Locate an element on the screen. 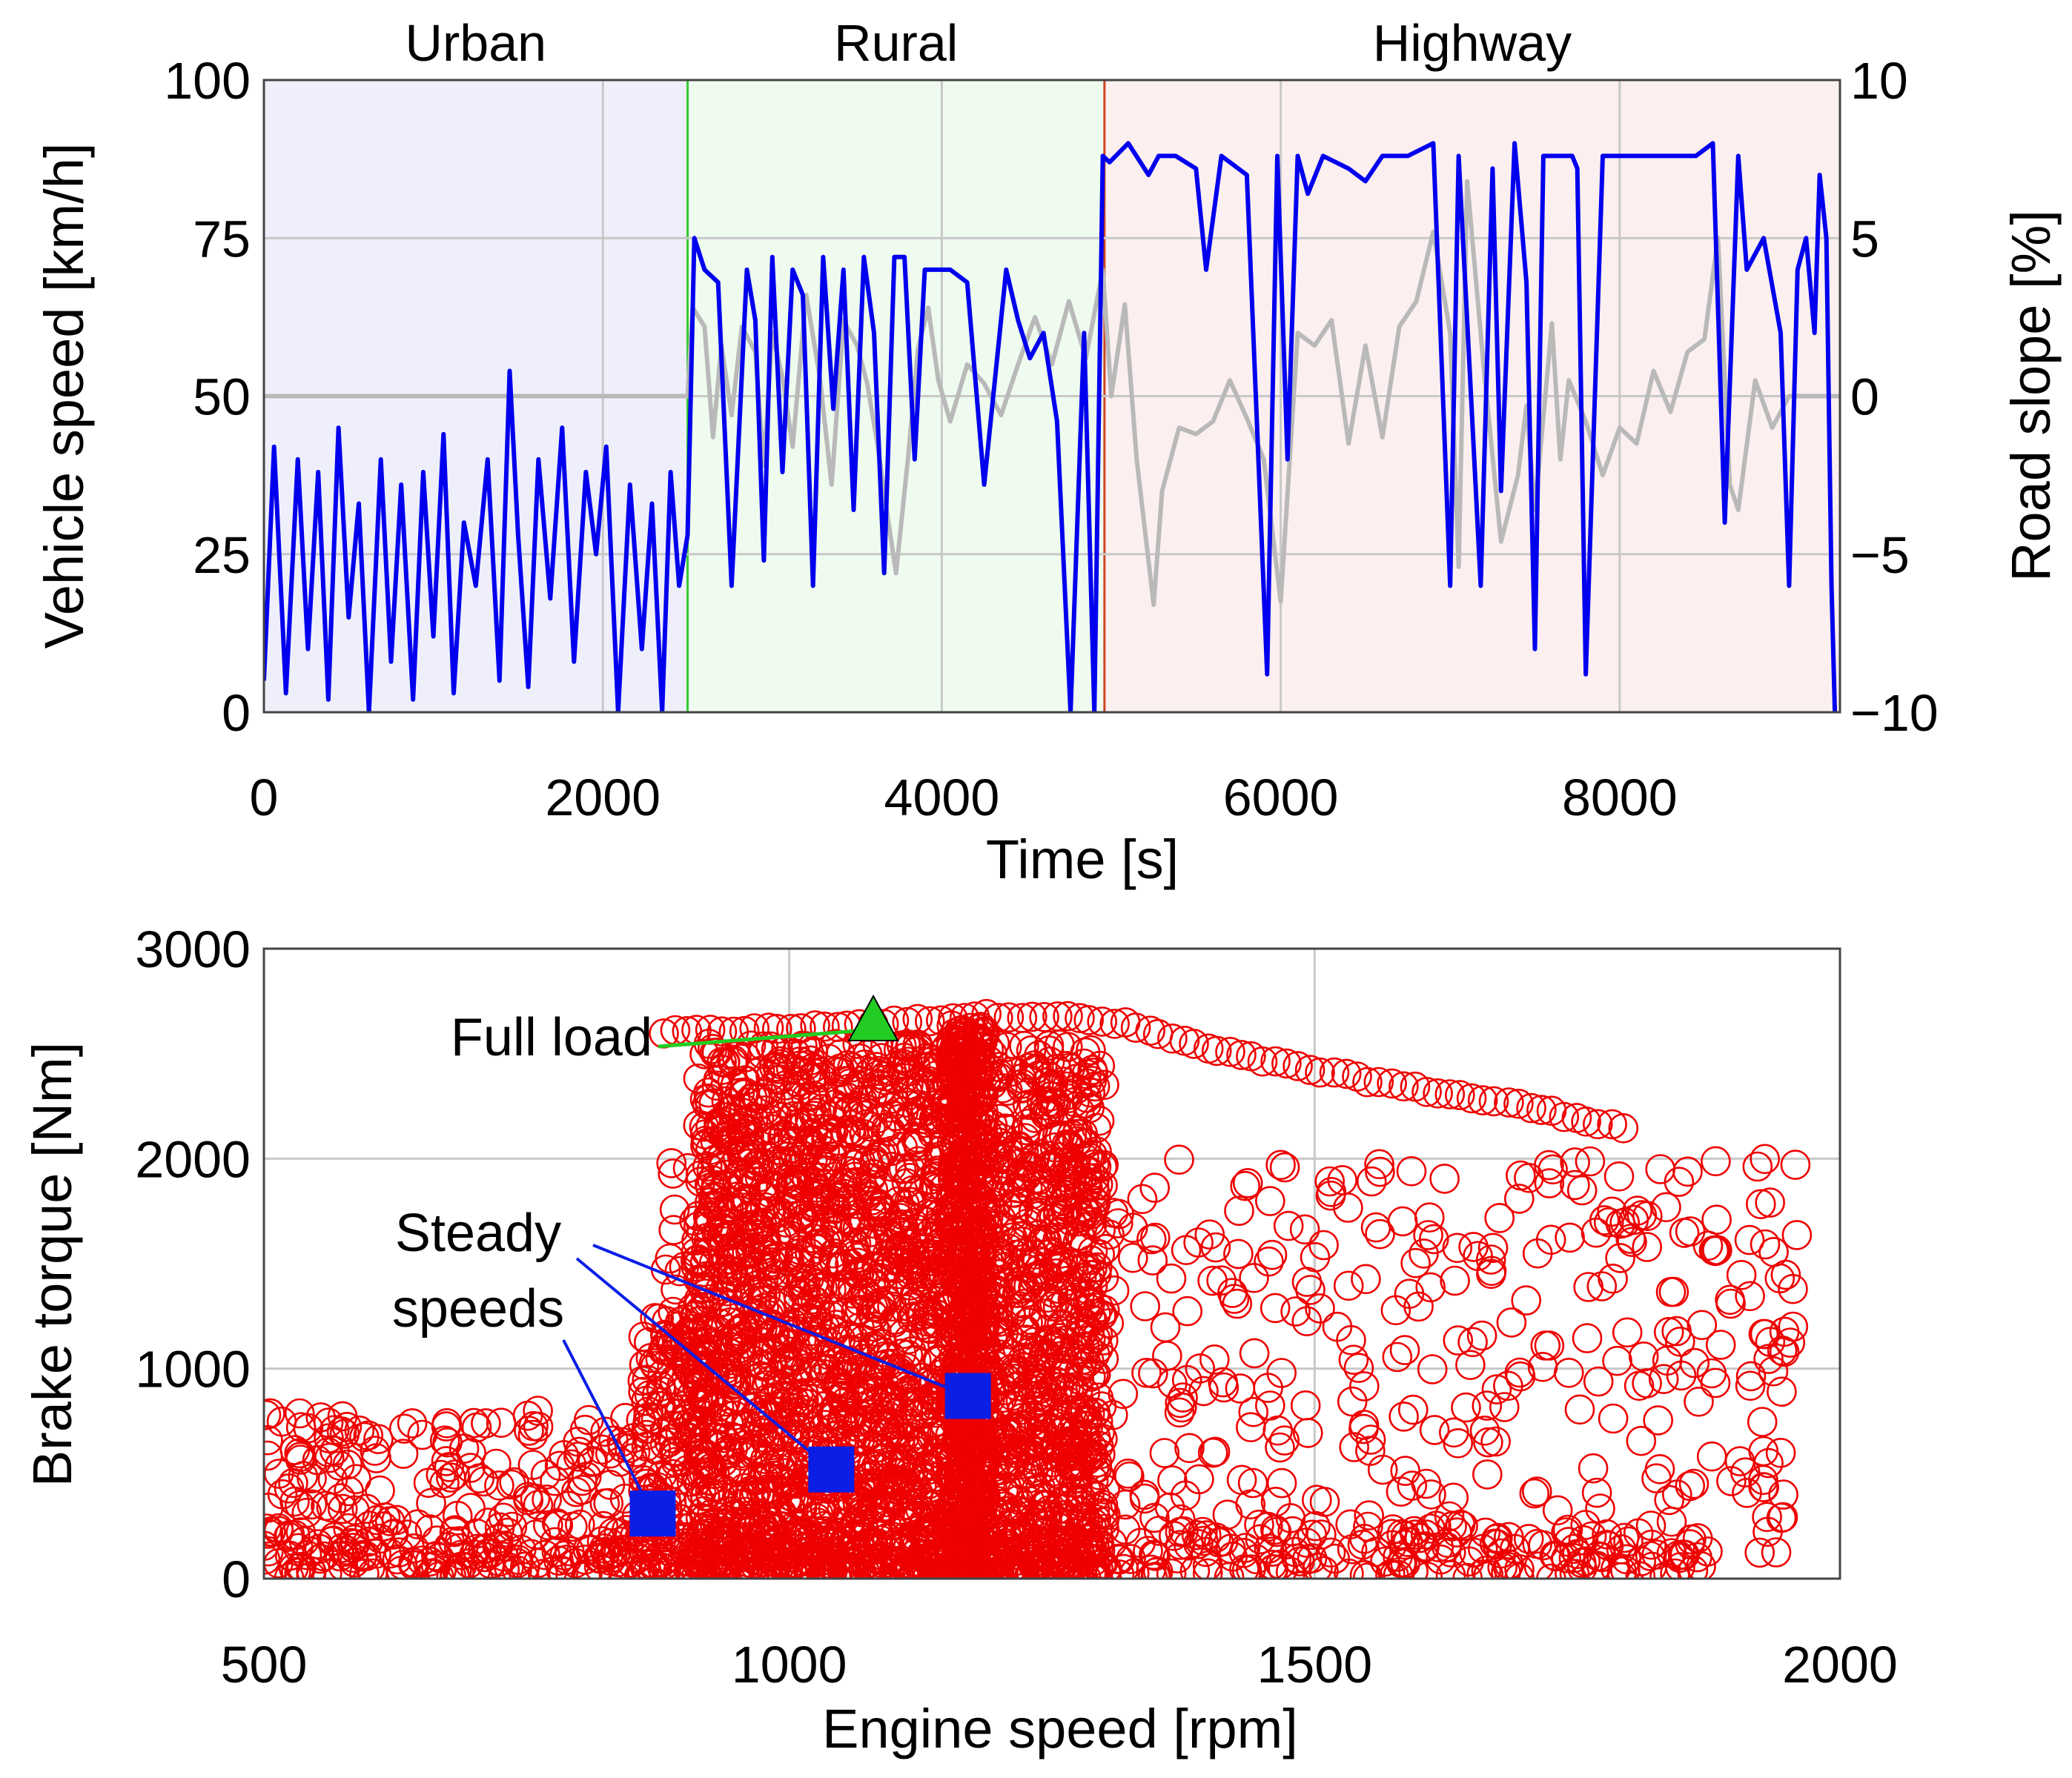  steady-speed-callout-line is located at coordinates (608, 1427).